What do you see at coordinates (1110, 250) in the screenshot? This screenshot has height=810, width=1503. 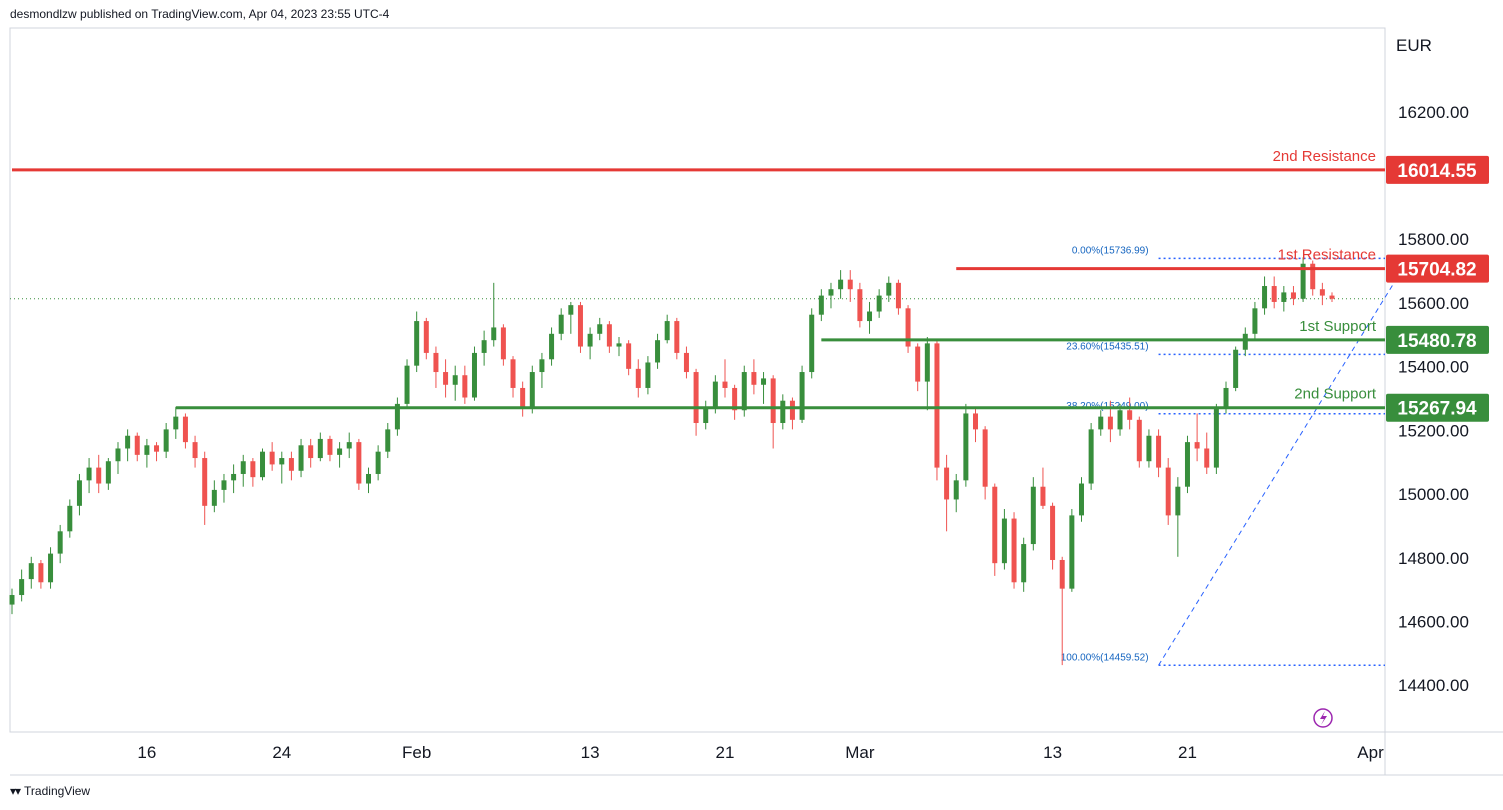 I see `fib-level-label: 0.00%(15736.99)` at bounding box center [1110, 250].